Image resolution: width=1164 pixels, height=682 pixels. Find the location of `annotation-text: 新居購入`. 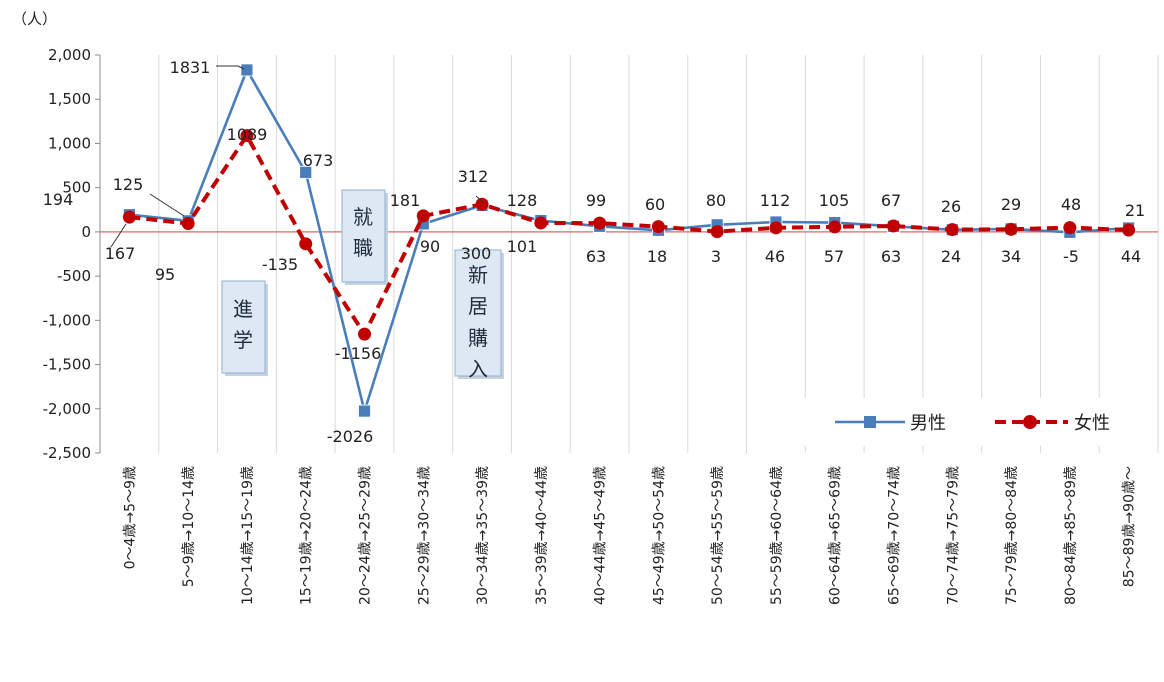

annotation-text: 新居購入 is located at coordinates (478, 322).